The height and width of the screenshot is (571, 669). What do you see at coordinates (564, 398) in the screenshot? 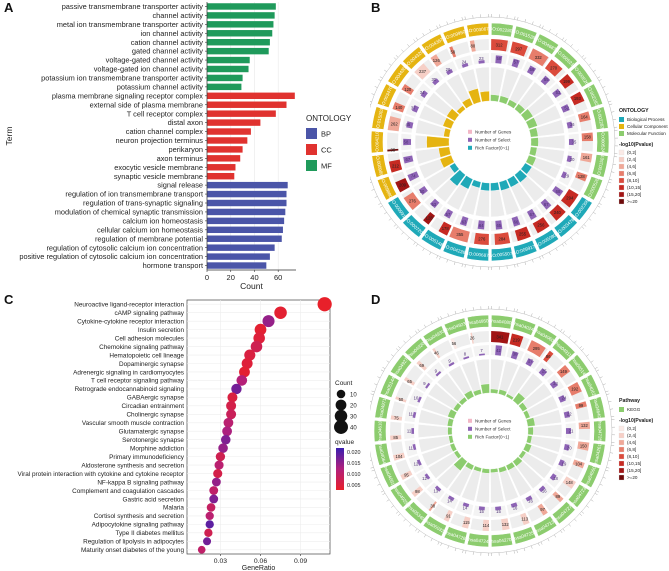
I see `select-count-label: 24` at bounding box center [564, 398].